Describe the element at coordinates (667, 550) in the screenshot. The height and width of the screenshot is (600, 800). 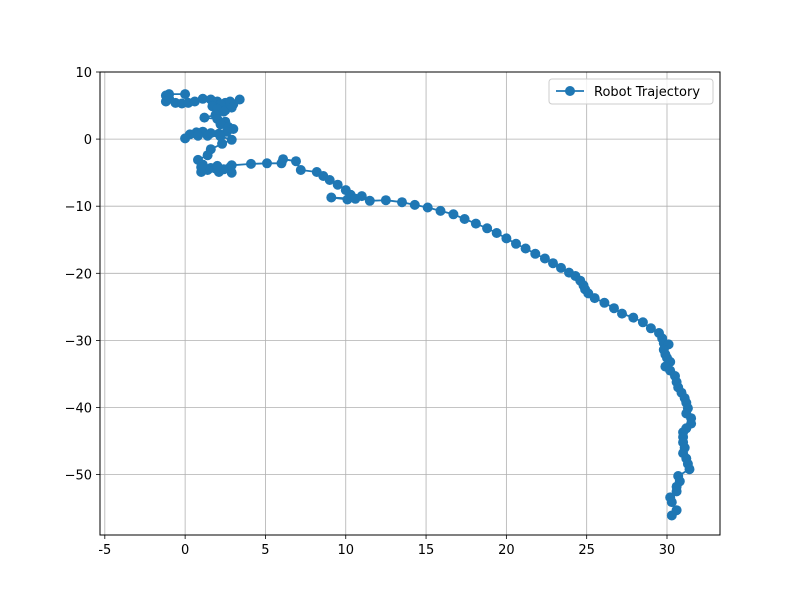
I see `x-tick-label: 30` at that location.